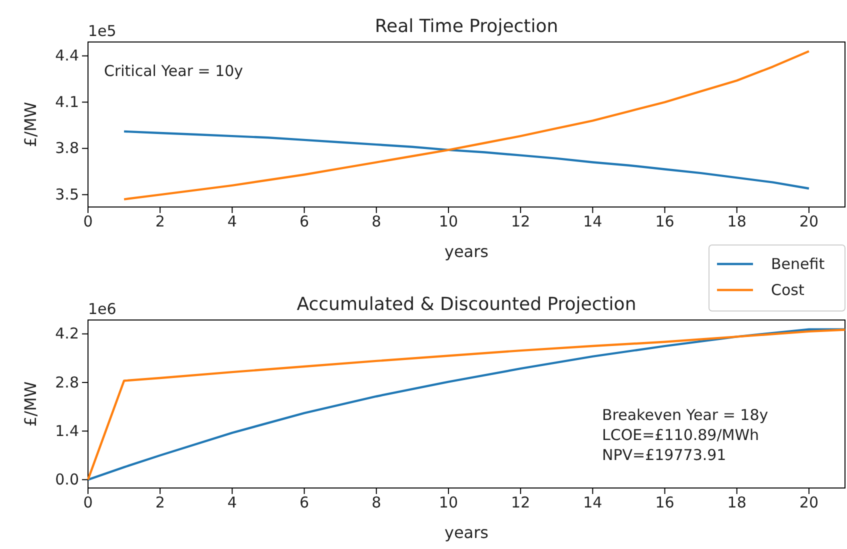 This screenshot has height=549, width=847. Describe the element at coordinates (685, 415) in the screenshot. I see `annotation: Breakeven Year = 18y` at that location.